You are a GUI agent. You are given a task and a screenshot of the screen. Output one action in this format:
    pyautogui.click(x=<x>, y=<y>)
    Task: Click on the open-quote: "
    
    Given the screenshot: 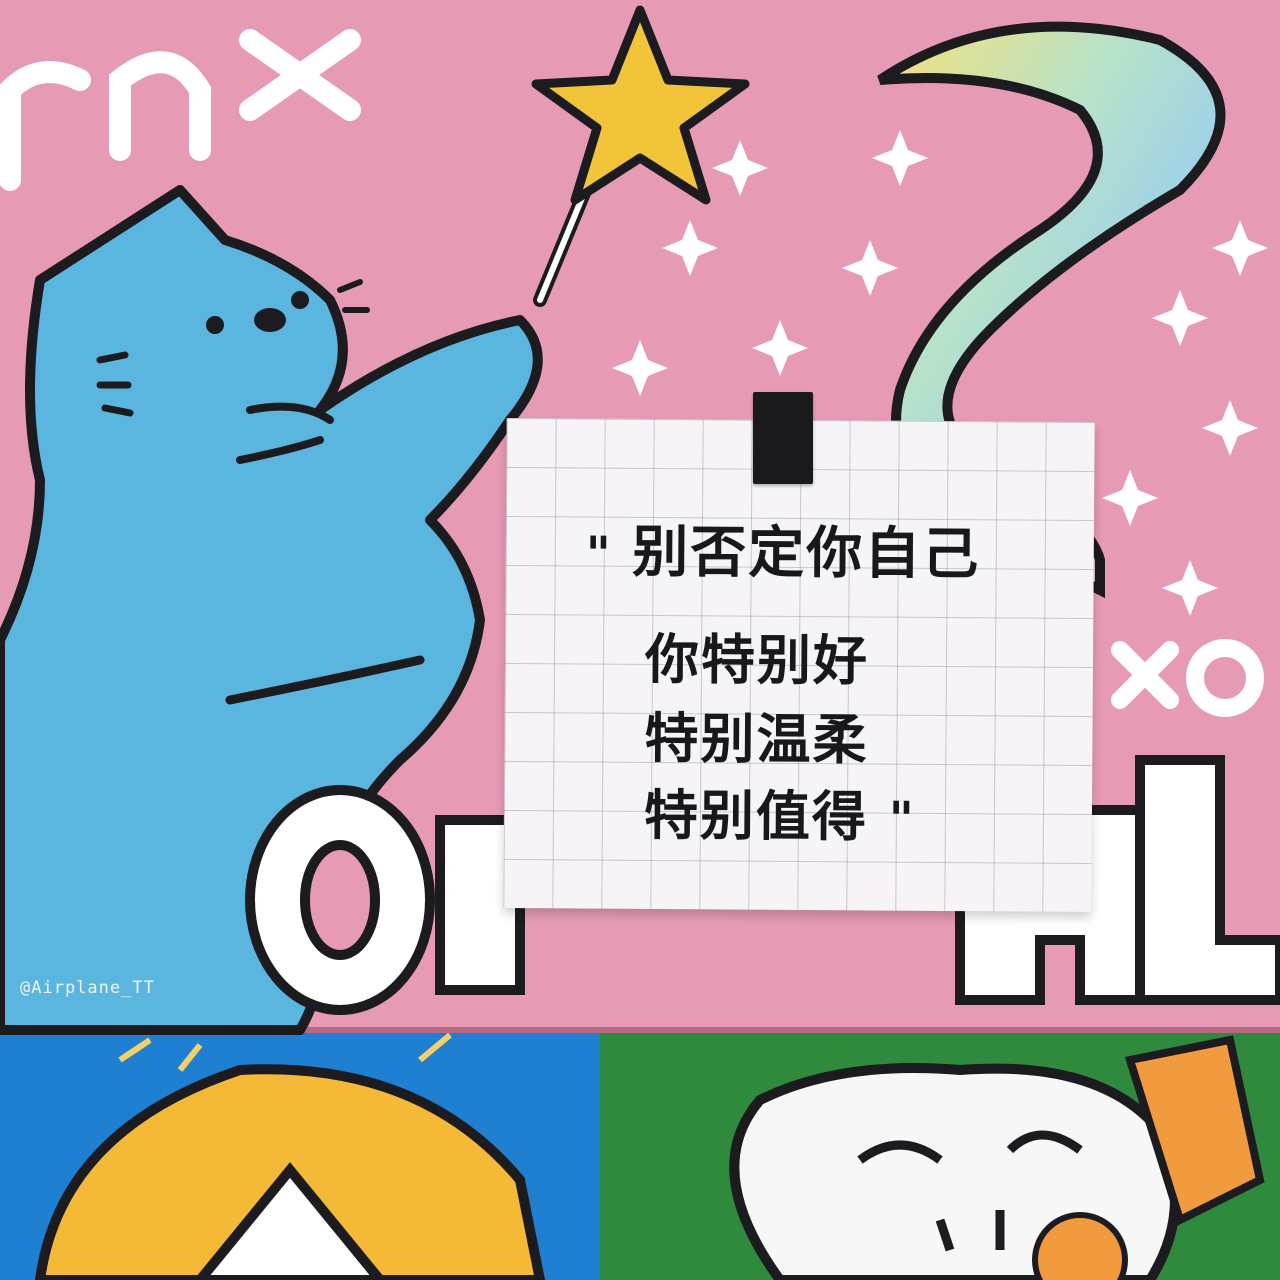 What is the action you would take?
    pyautogui.click(x=598, y=554)
    